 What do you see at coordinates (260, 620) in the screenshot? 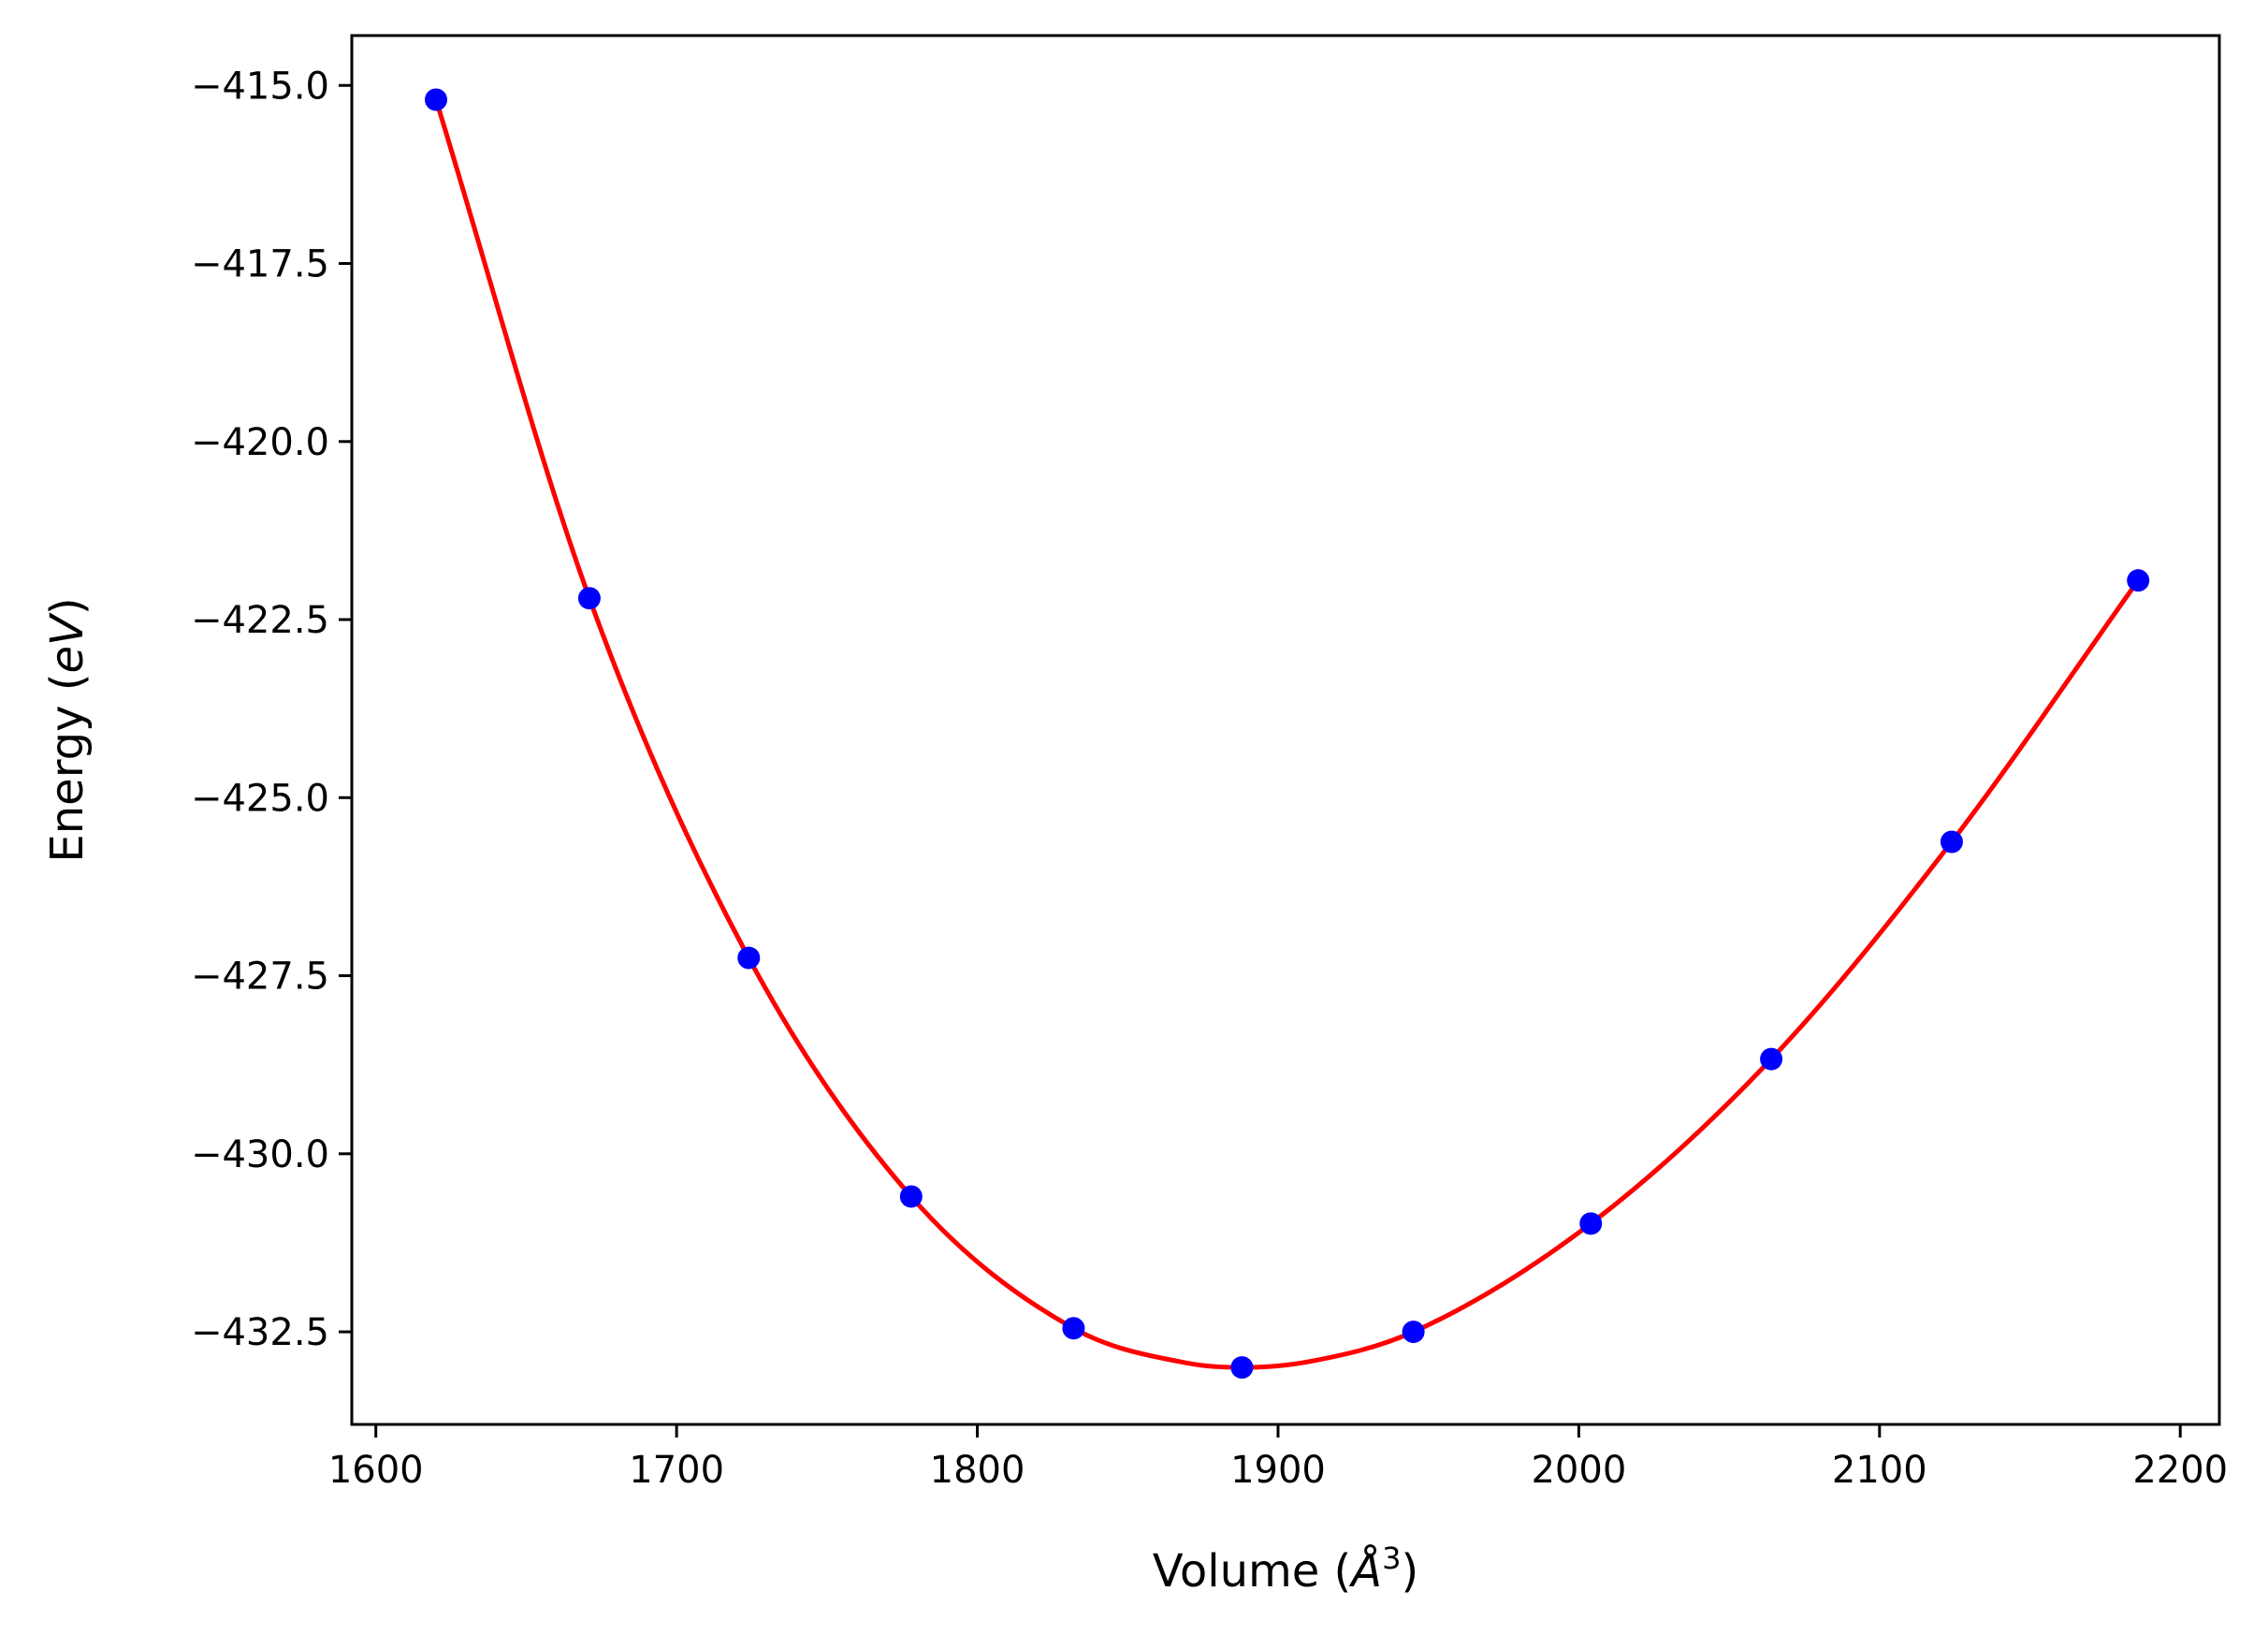
I see `y-tick-label: −422.5` at bounding box center [260, 620].